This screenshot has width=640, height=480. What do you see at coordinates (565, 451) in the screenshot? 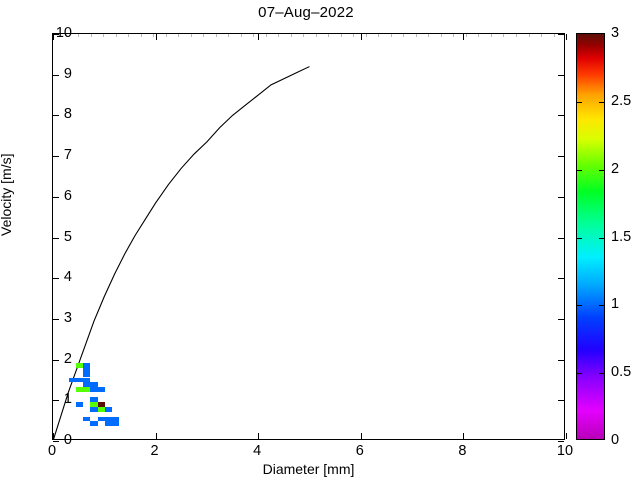
I see `x-tick-label: 10` at bounding box center [565, 451].